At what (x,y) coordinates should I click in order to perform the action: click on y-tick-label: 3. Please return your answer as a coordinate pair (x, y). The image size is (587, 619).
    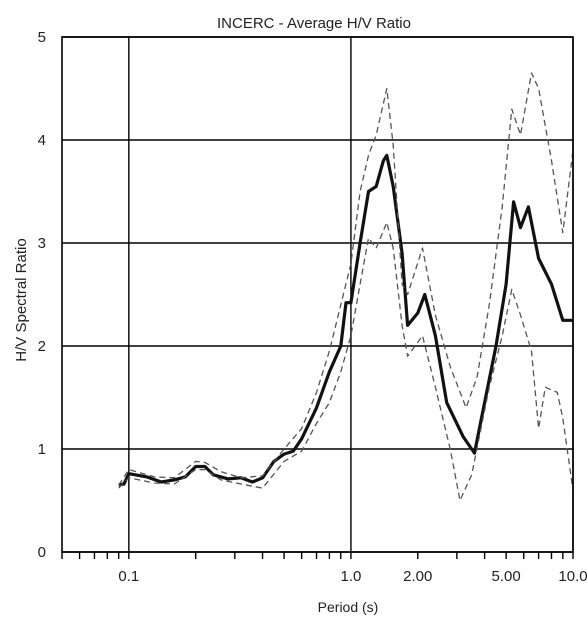
    Looking at the image, I should click on (42, 243).